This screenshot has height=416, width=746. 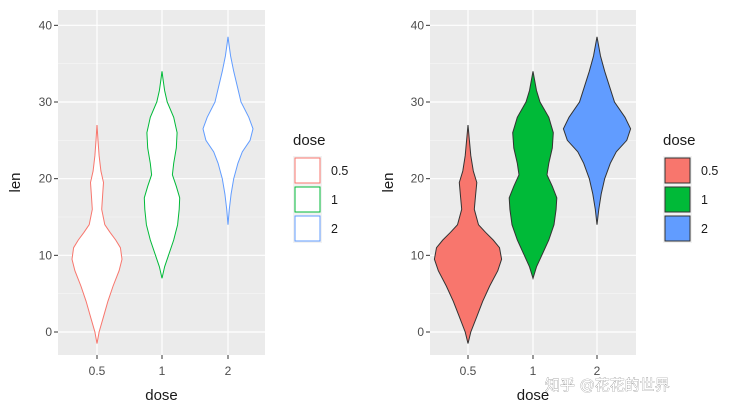 What do you see at coordinates (607, 385) in the screenshot?
I see `watermark-text: 知乎 @花花的世界` at bounding box center [607, 385].